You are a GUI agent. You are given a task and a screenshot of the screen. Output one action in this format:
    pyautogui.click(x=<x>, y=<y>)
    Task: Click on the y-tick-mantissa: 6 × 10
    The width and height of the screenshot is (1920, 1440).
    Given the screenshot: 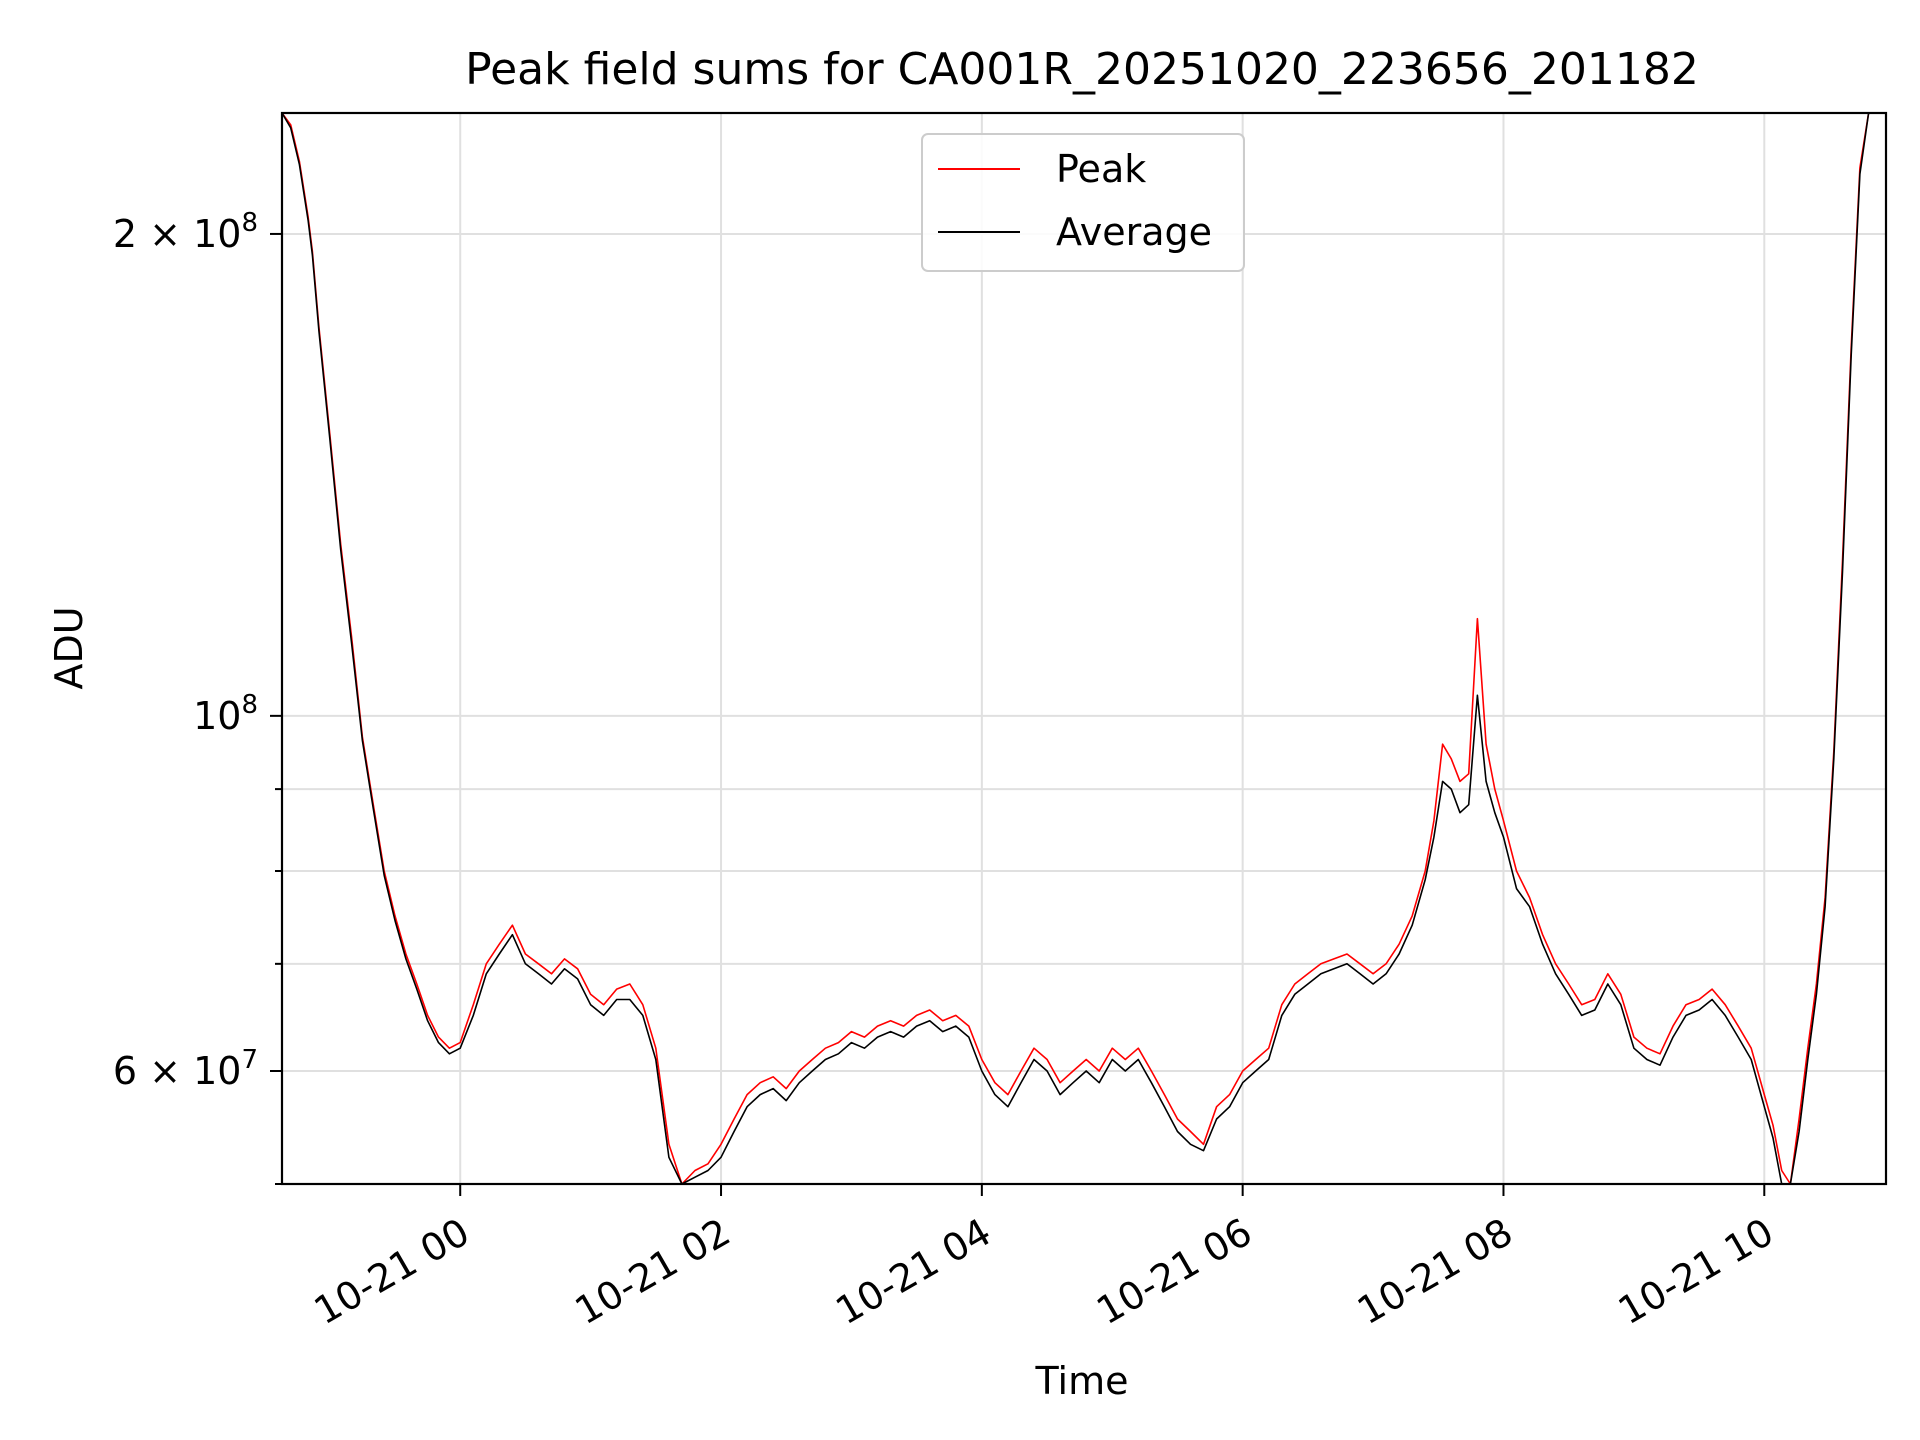 What is the action you would take?
    pyautogui.click(x=177, y=1071)
    